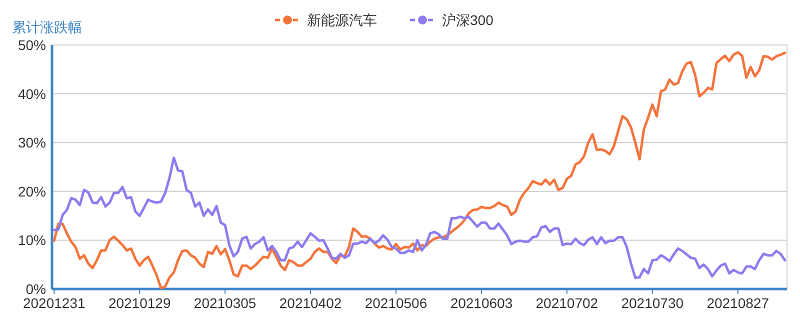  Describe the element at coordinates (54, 303) in the screenshot. I see `x-tick-label: 20201231` at that location.